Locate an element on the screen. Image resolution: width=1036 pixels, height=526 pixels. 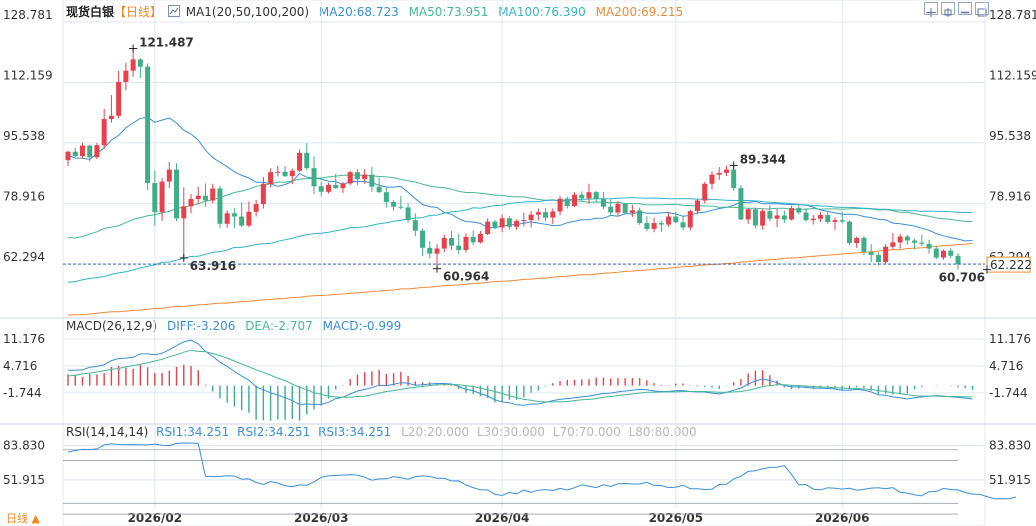
rsi-tick-right: 83.830 is located at coordinates (1010, 446).